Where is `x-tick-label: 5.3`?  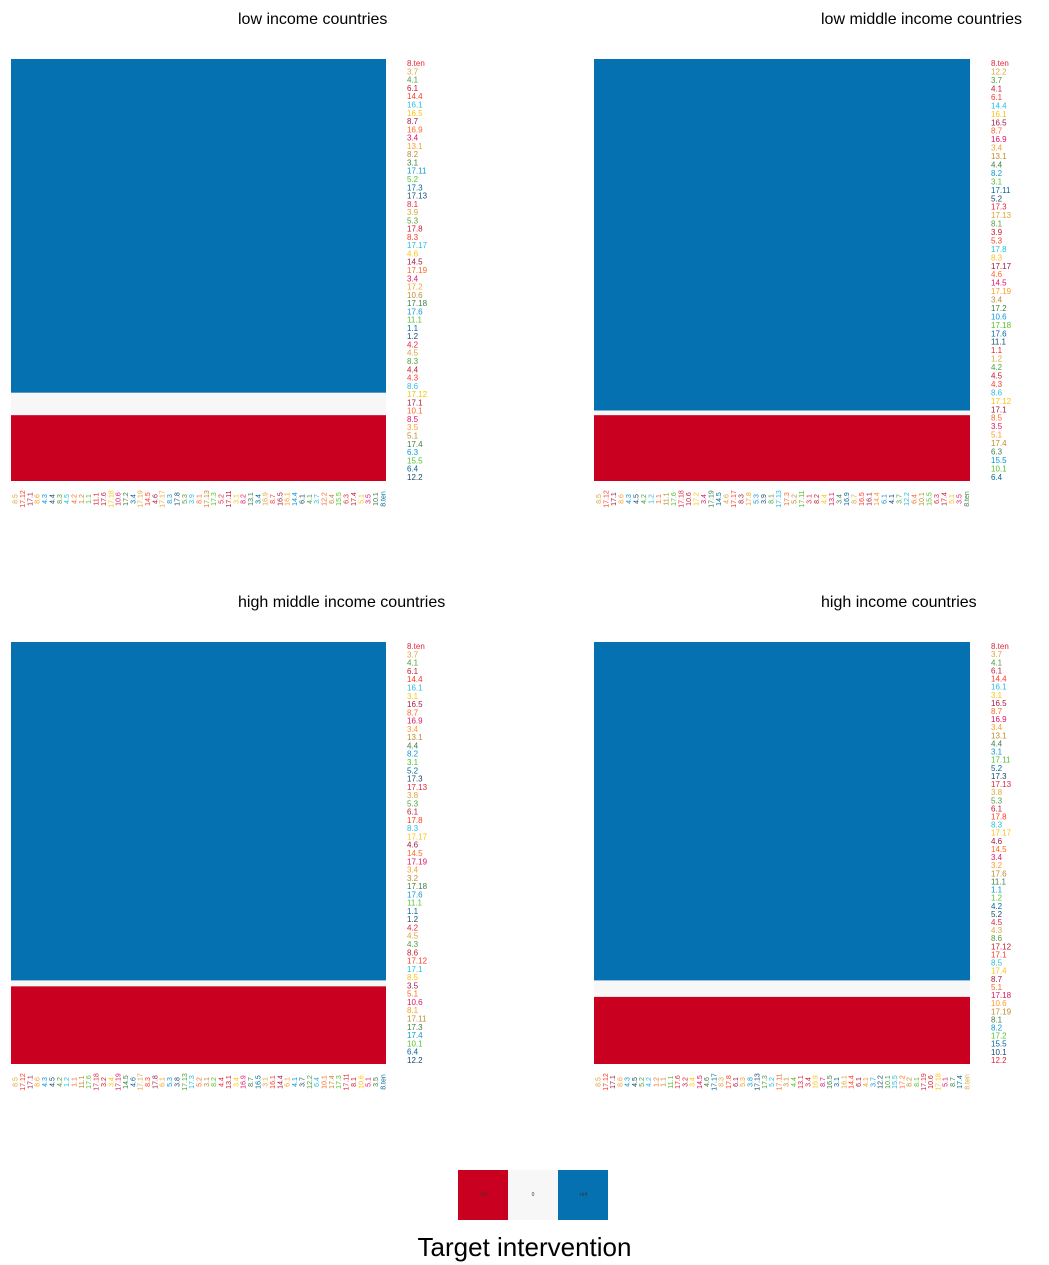 x-tick-label: 5.3 is located at coordinates (185, 499).